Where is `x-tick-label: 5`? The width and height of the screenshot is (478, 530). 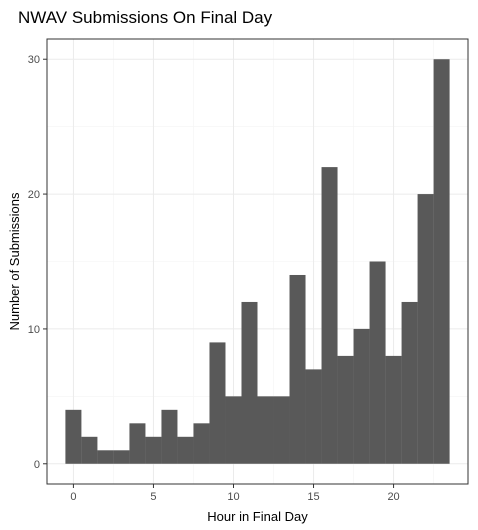
x-tick-label: 5 is located at coordinates (153, 497).